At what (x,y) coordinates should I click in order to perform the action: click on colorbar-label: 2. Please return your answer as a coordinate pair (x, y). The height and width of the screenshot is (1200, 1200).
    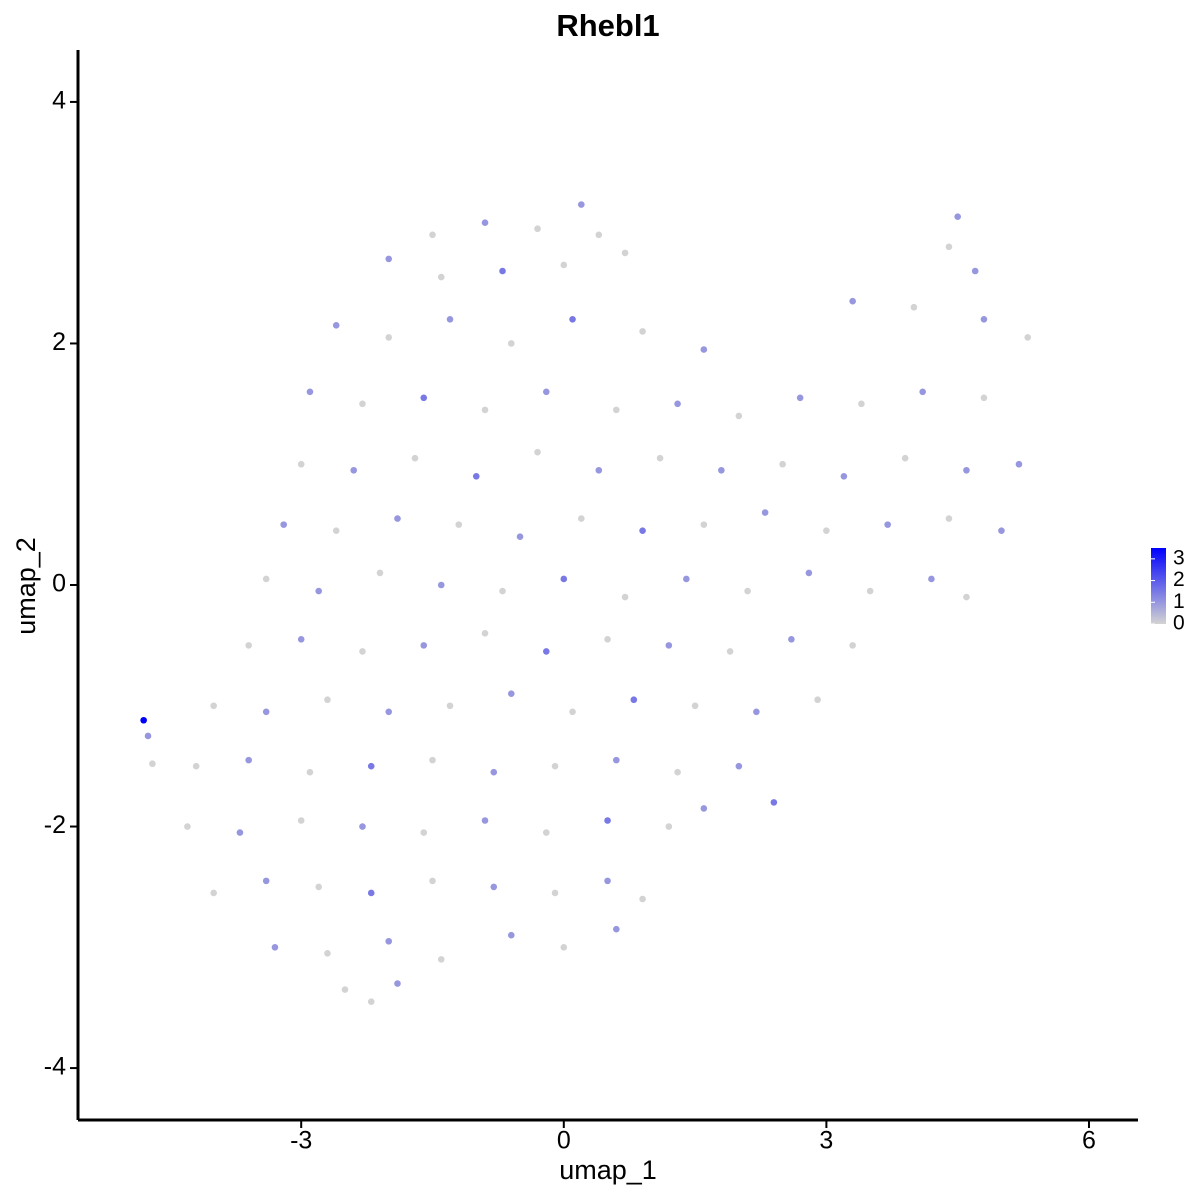
    Looking at the image, I should click on (1179, 579).